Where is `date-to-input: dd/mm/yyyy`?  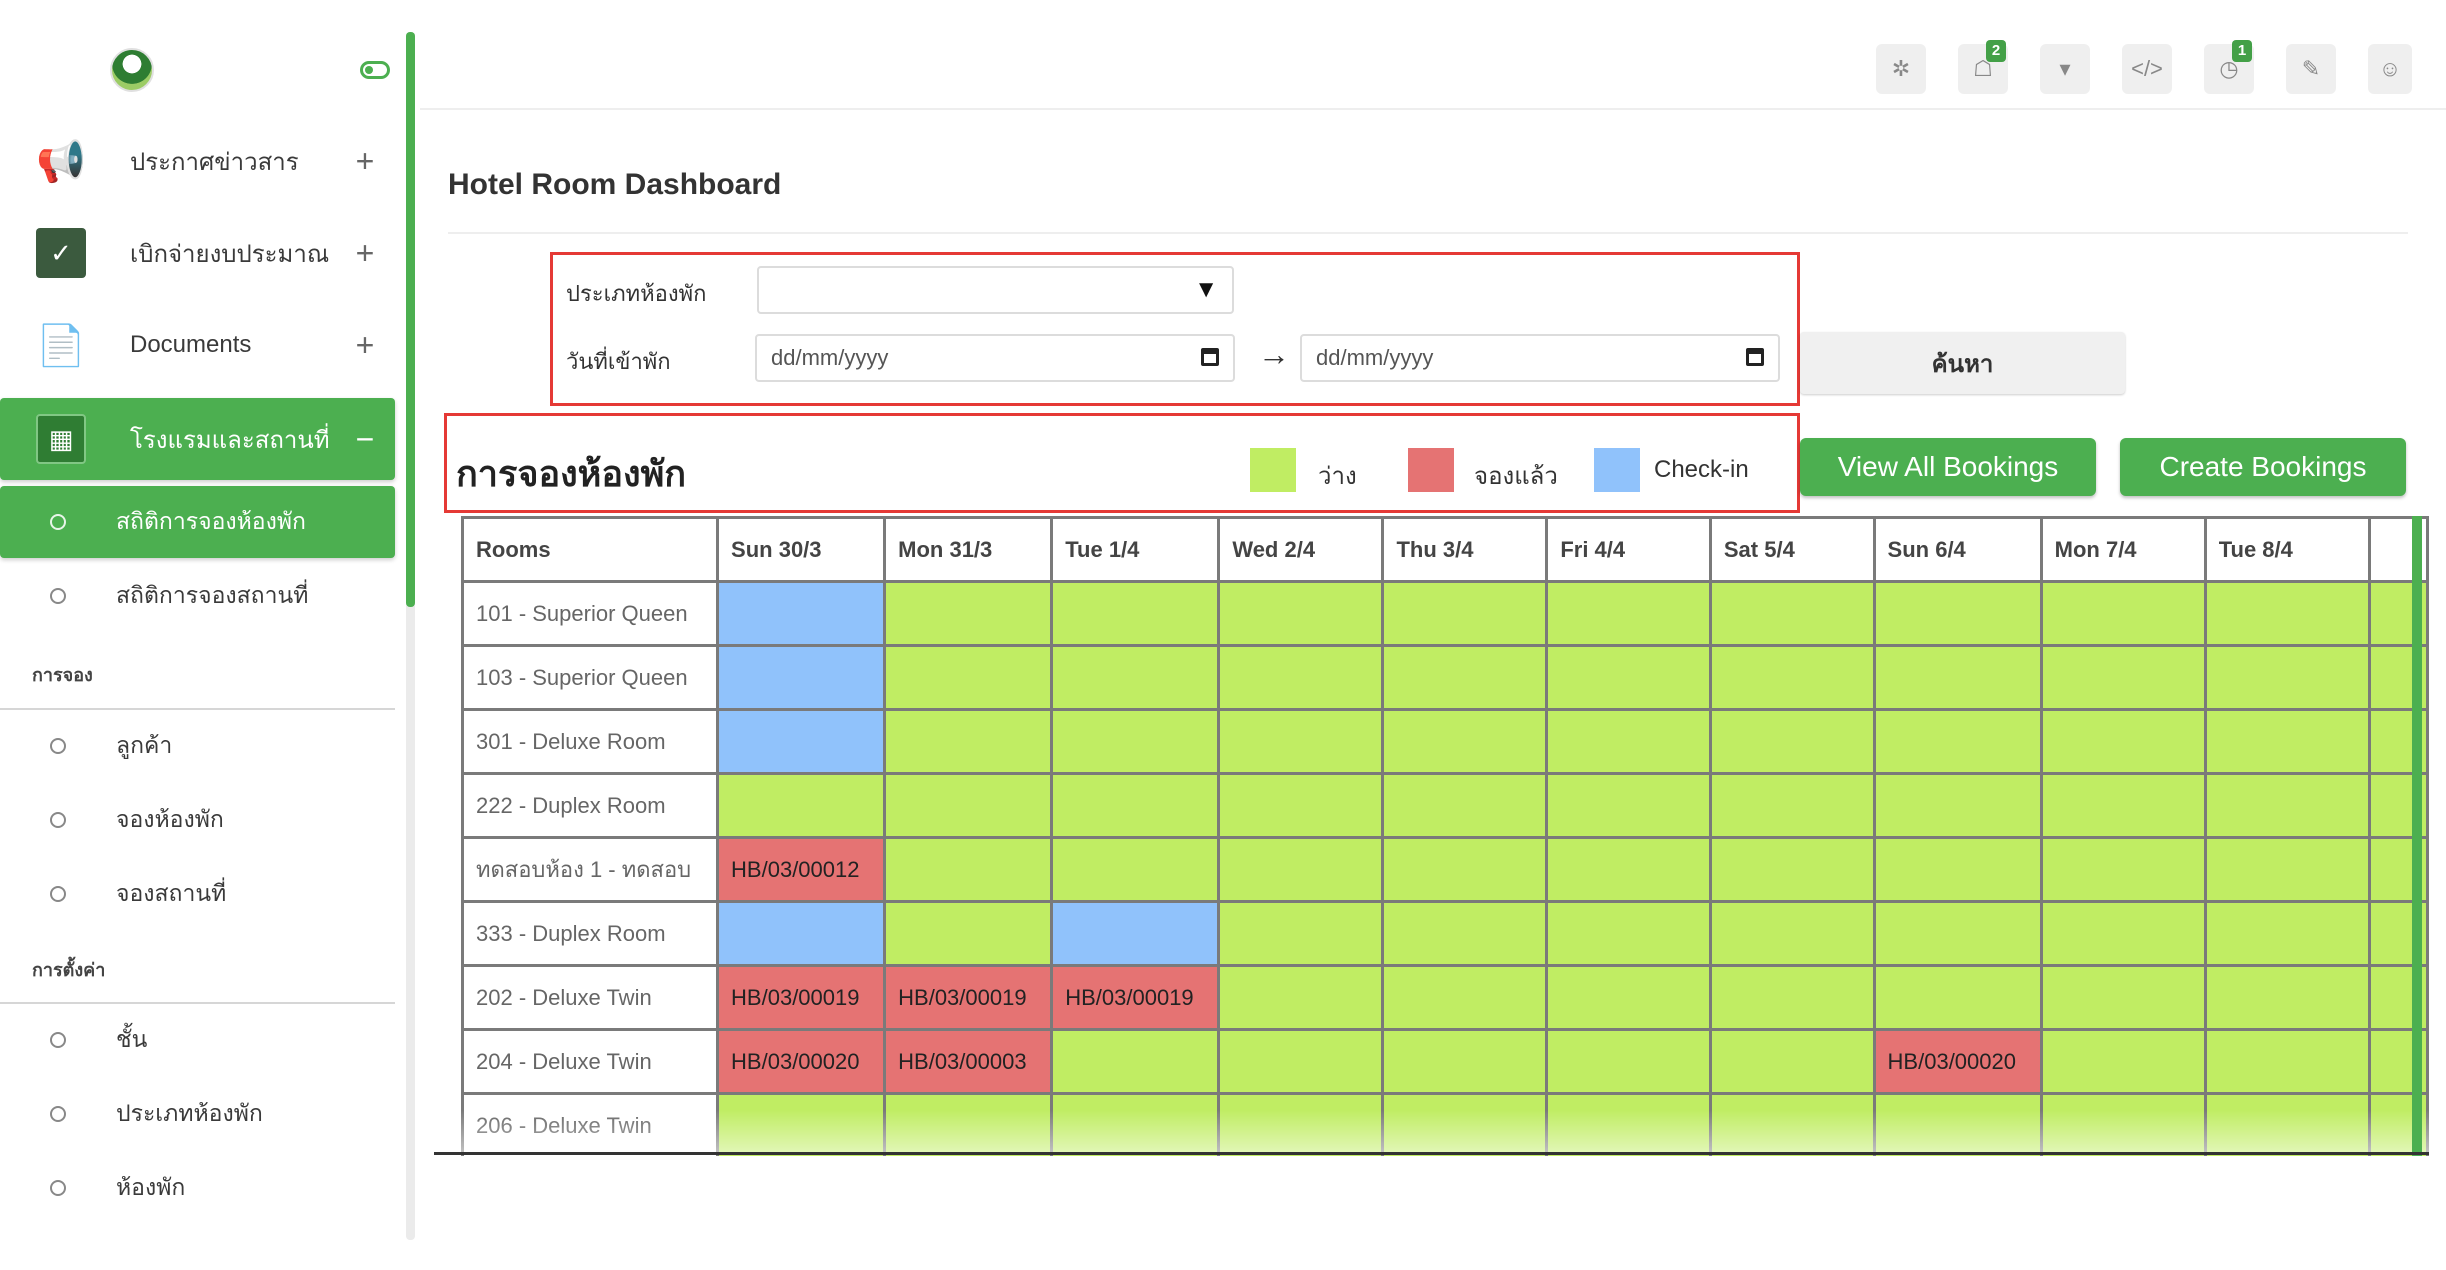
date-to-input: dd/mm/yyyy is located at coordinates (1540, 358).